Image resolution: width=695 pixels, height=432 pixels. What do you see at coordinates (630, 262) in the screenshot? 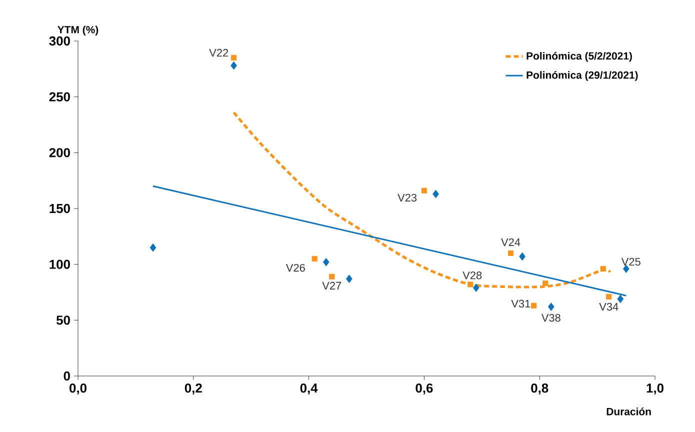
I see `annotation: V25` at bounding box center [630, 262].